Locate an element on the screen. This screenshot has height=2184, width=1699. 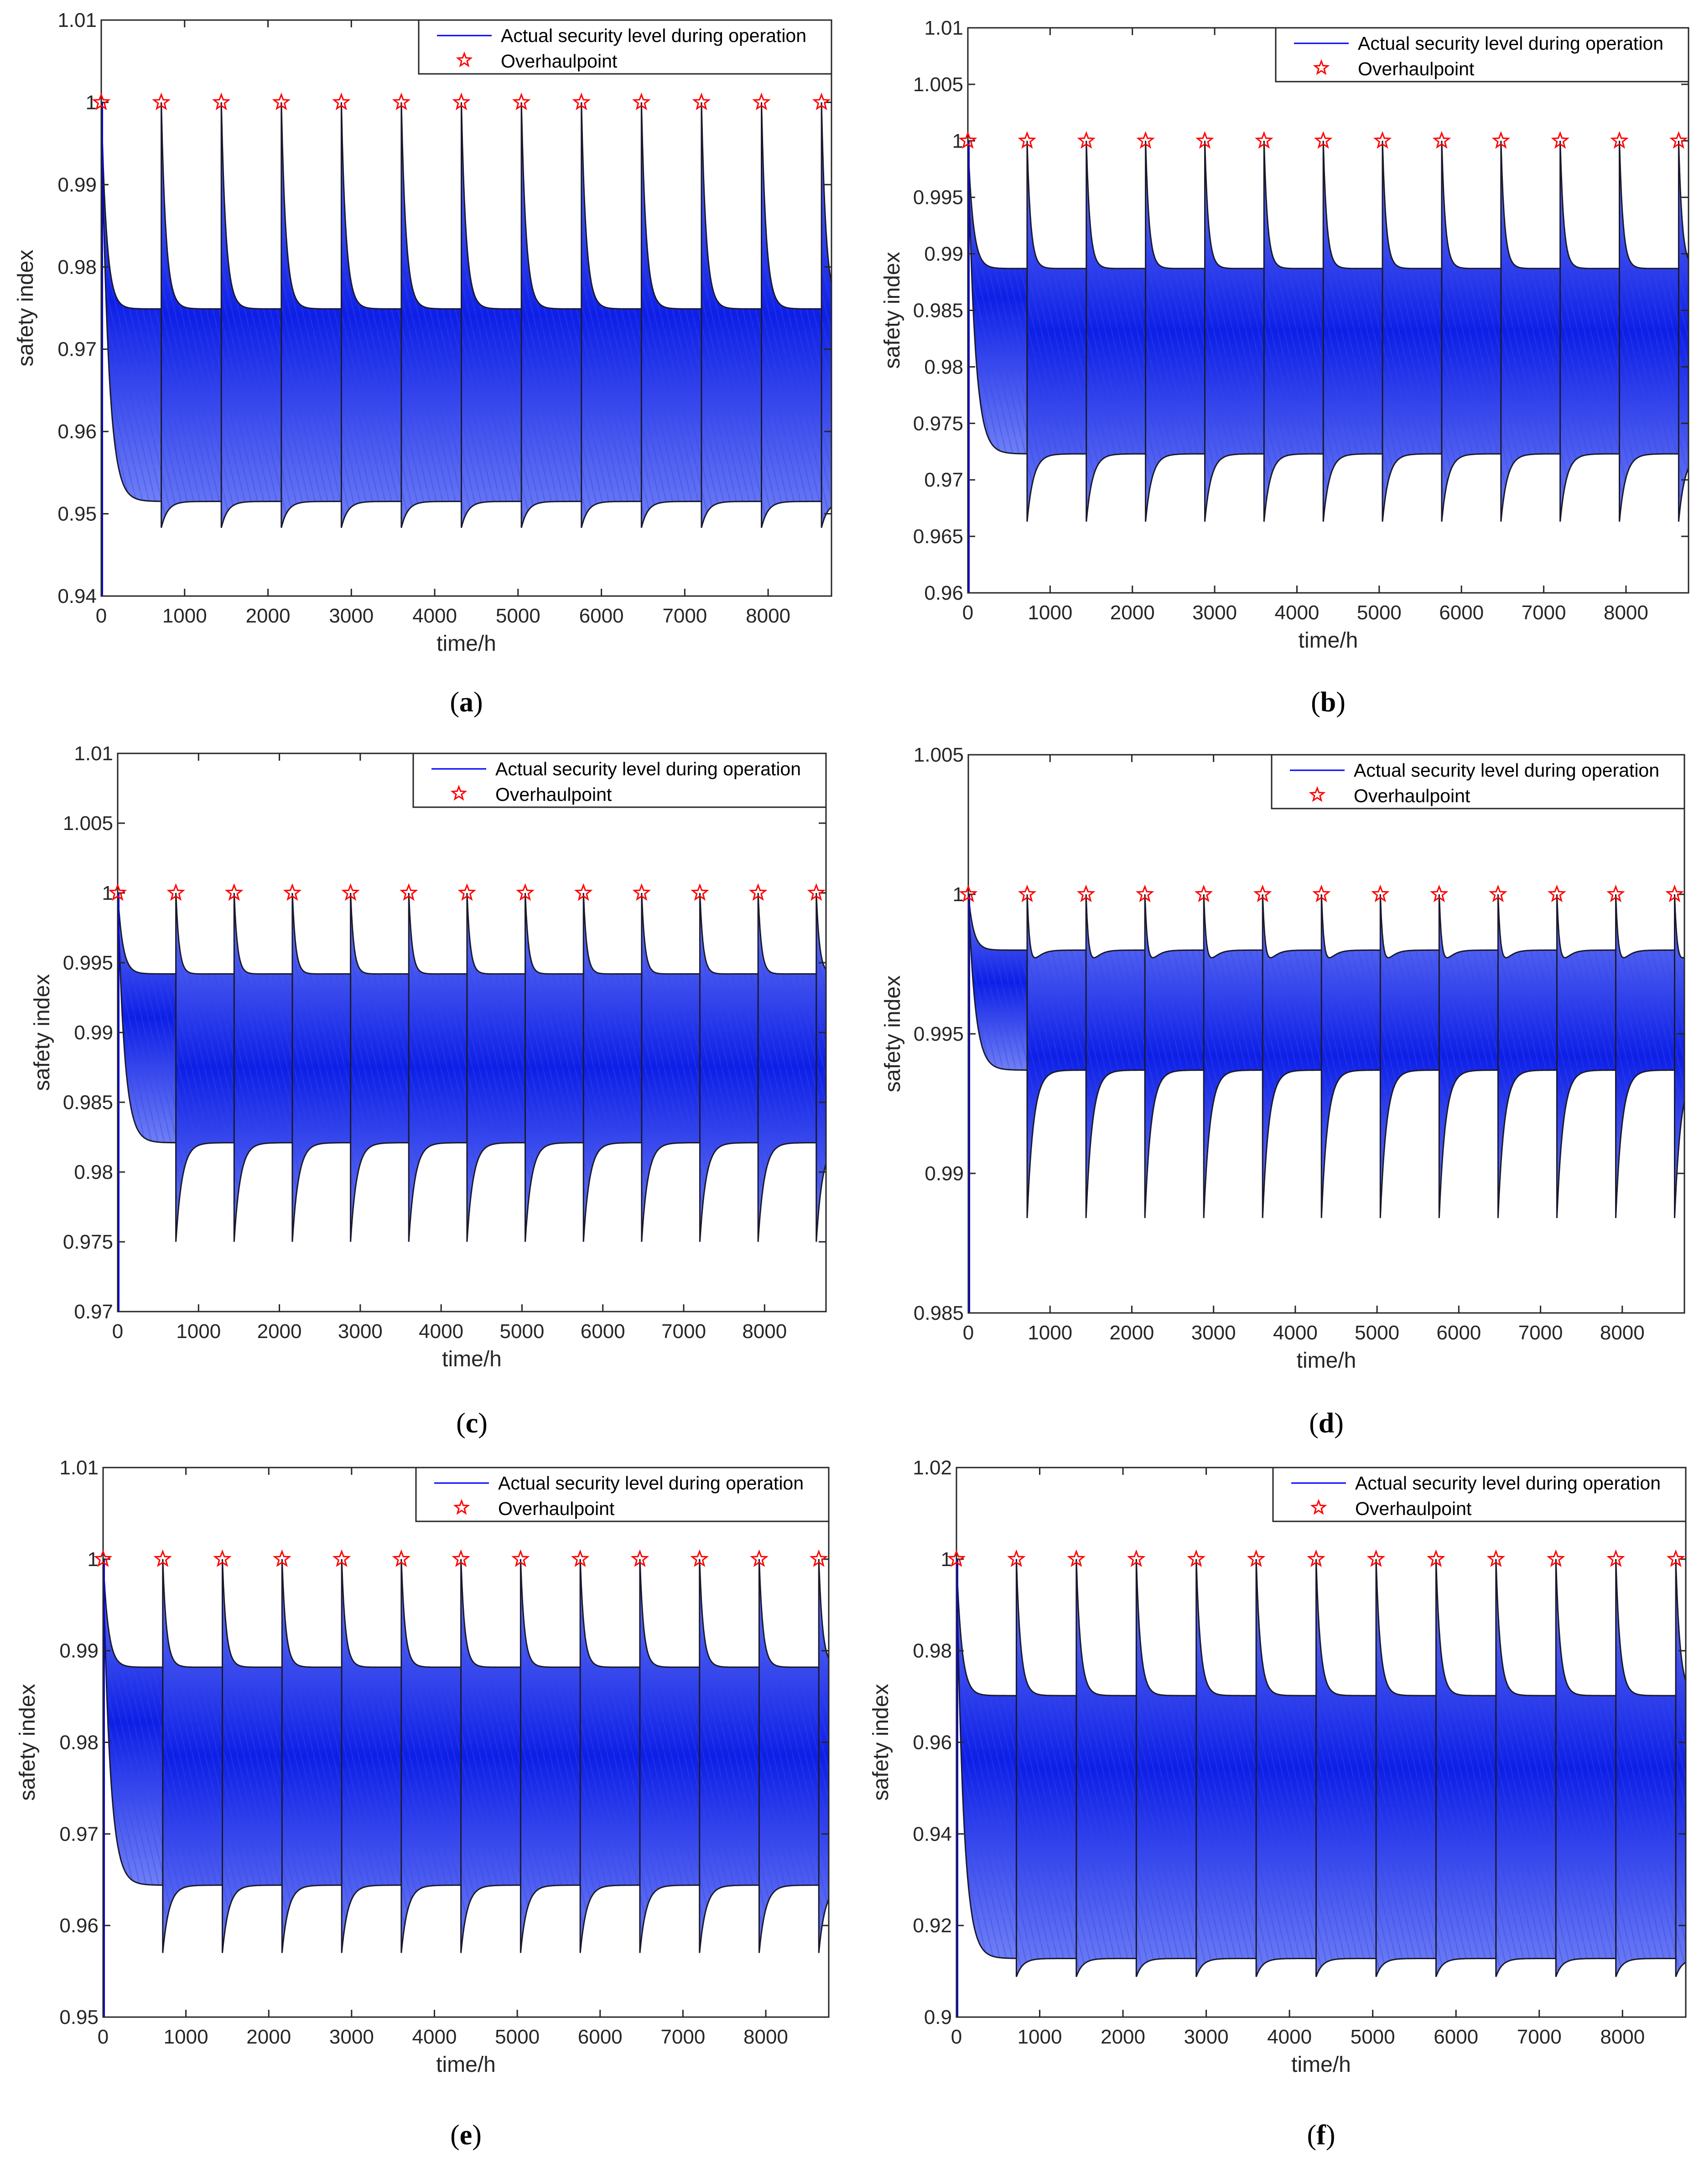
caption-letter: b is located at coordinates (1328, 702).